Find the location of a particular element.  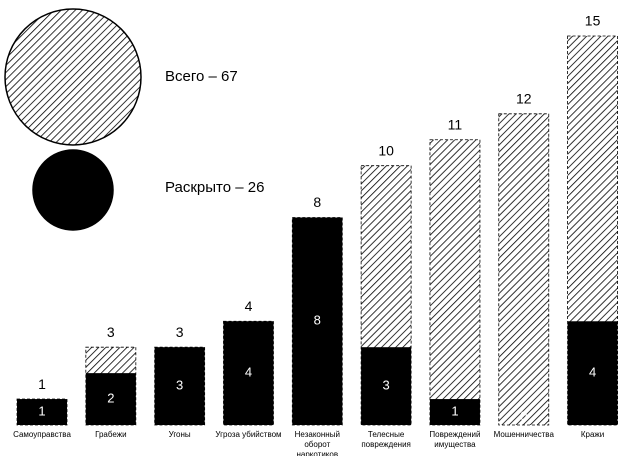

value-label: 15 is located at coordinates (593, 21).